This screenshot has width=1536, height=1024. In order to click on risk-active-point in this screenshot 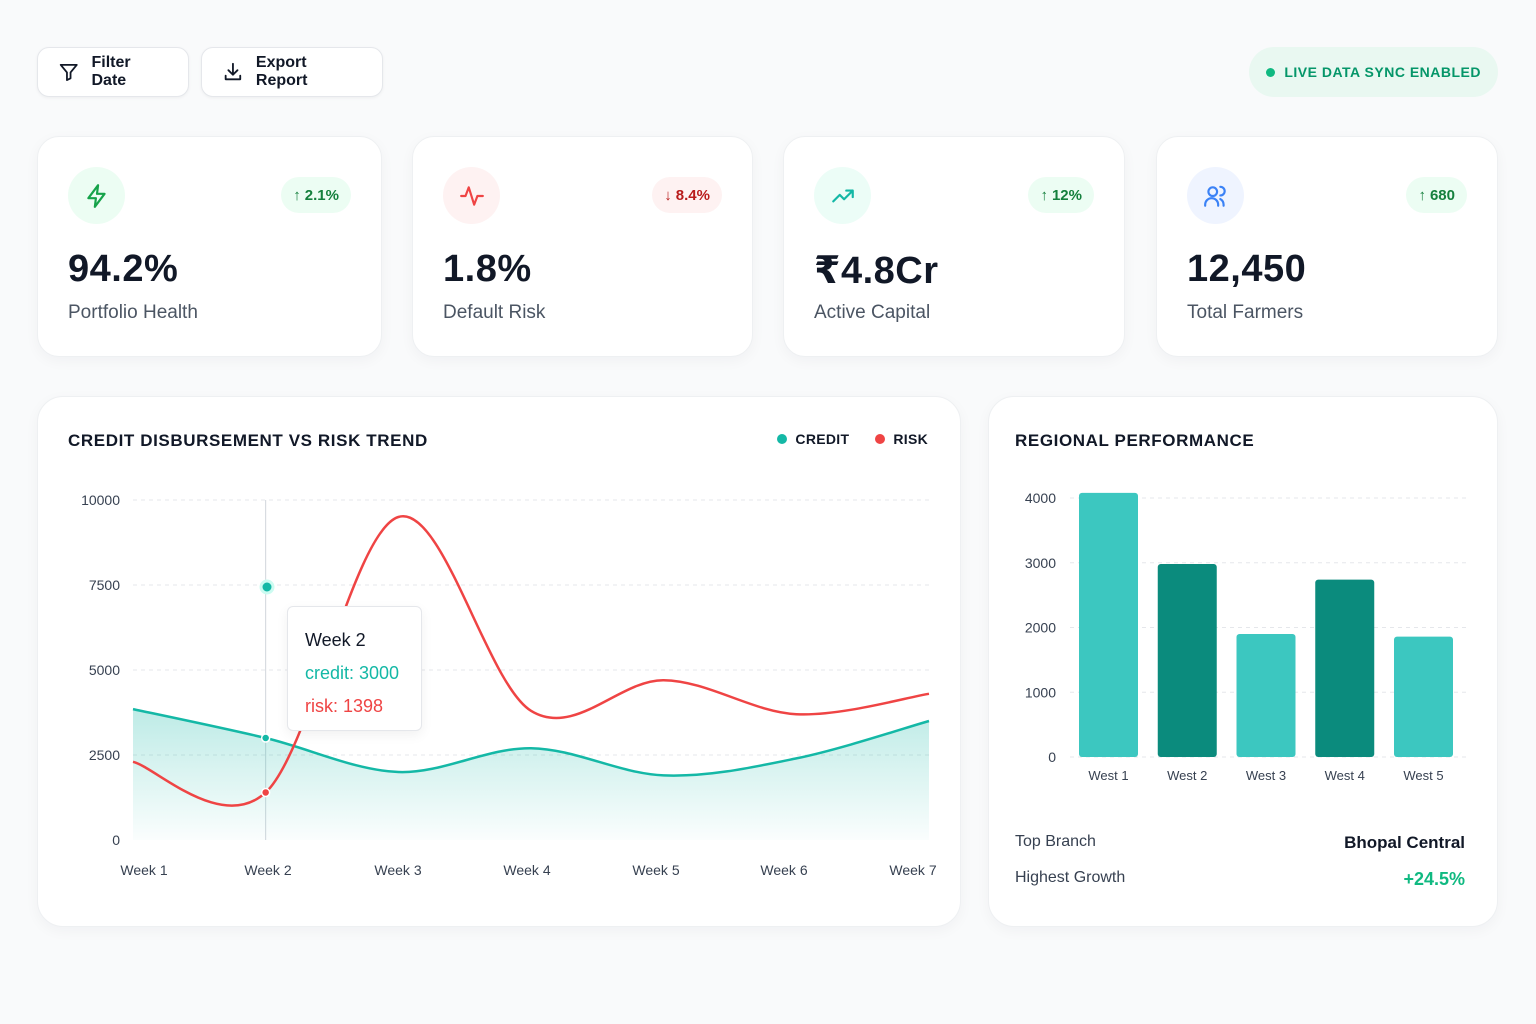, I will do `click(265, 792)`.